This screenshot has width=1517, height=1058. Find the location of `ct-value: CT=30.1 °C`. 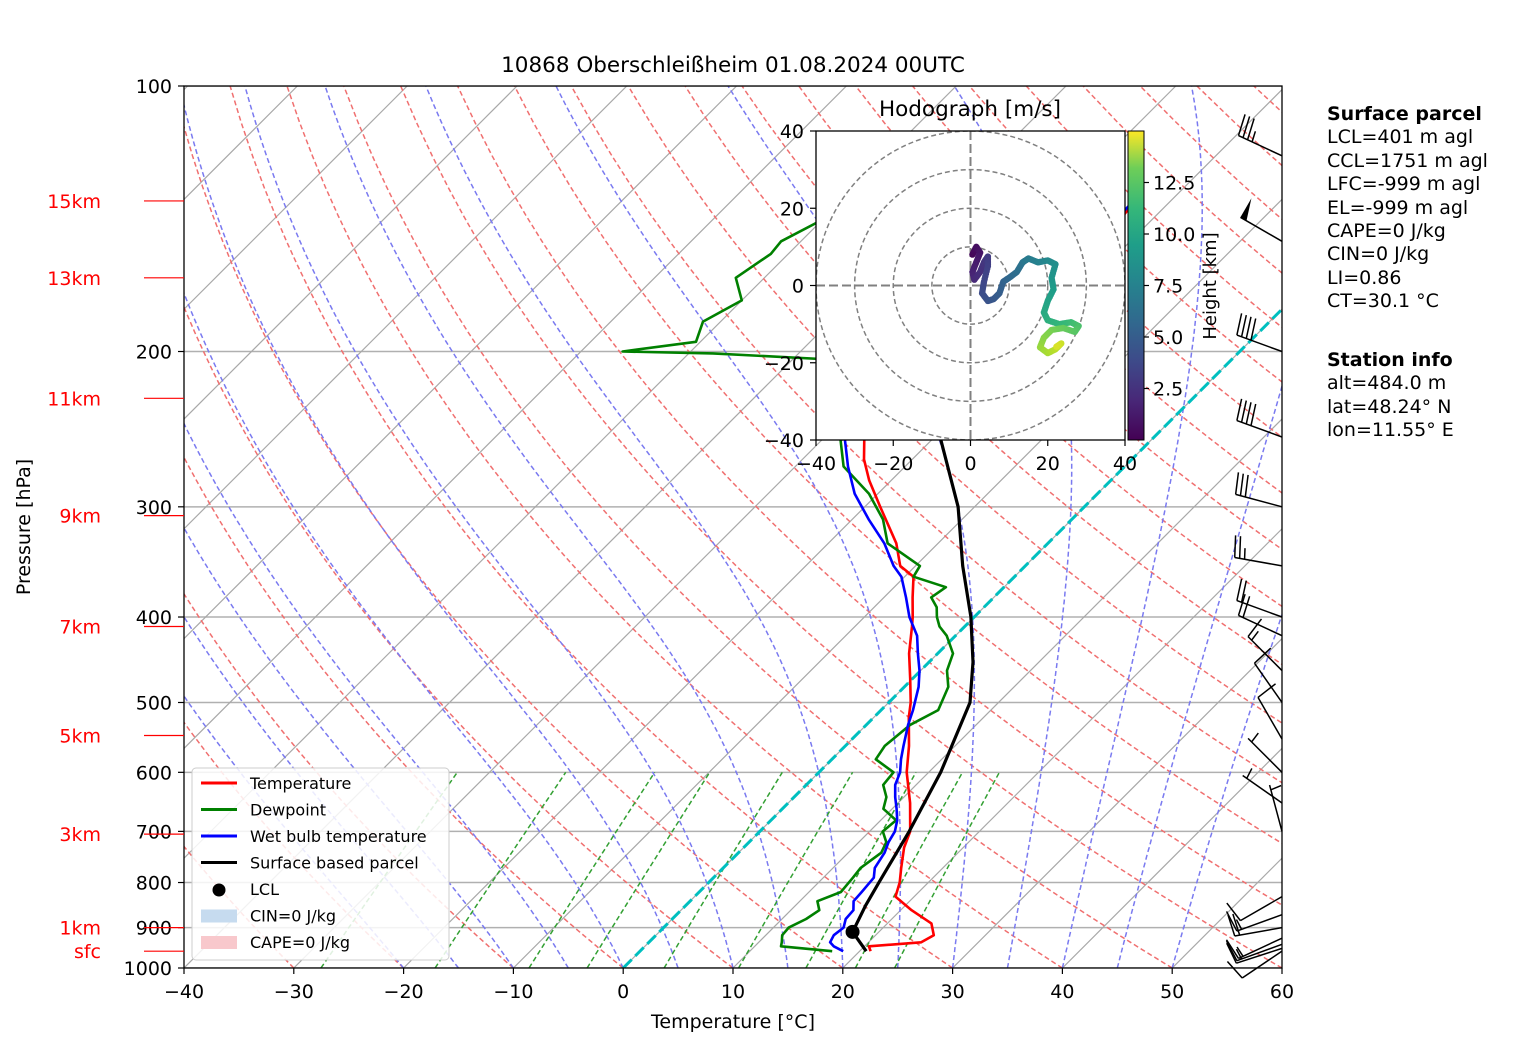

ct-value: CT=30.1 °C is located at coordinates (1407, 301).